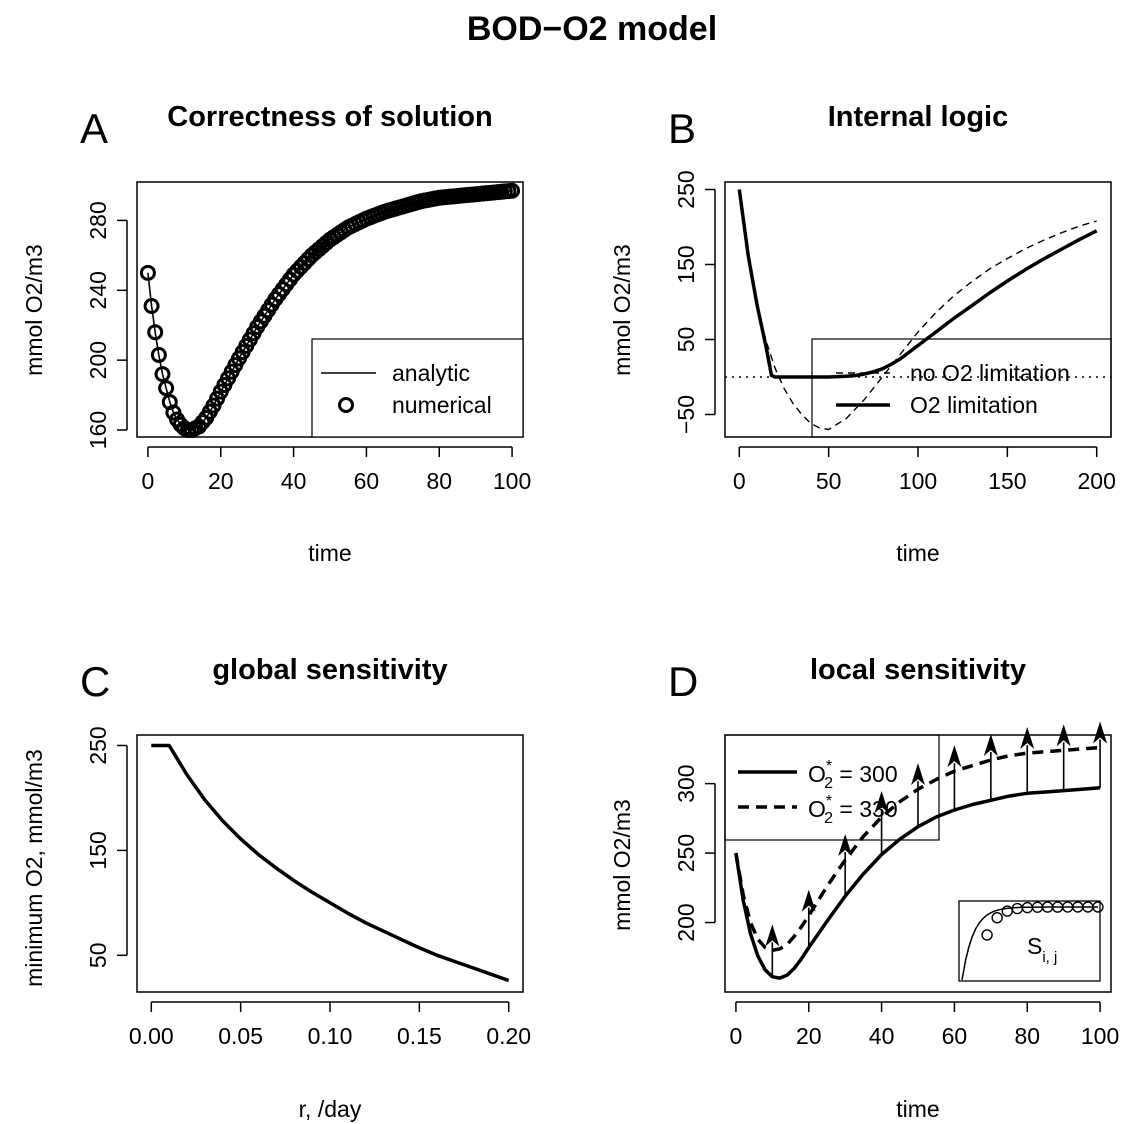 This screenshot has height=1124, width=1126. I want to click on panel-d-x-axis: 0 20 40 60 80 100, so click(924, 1025).